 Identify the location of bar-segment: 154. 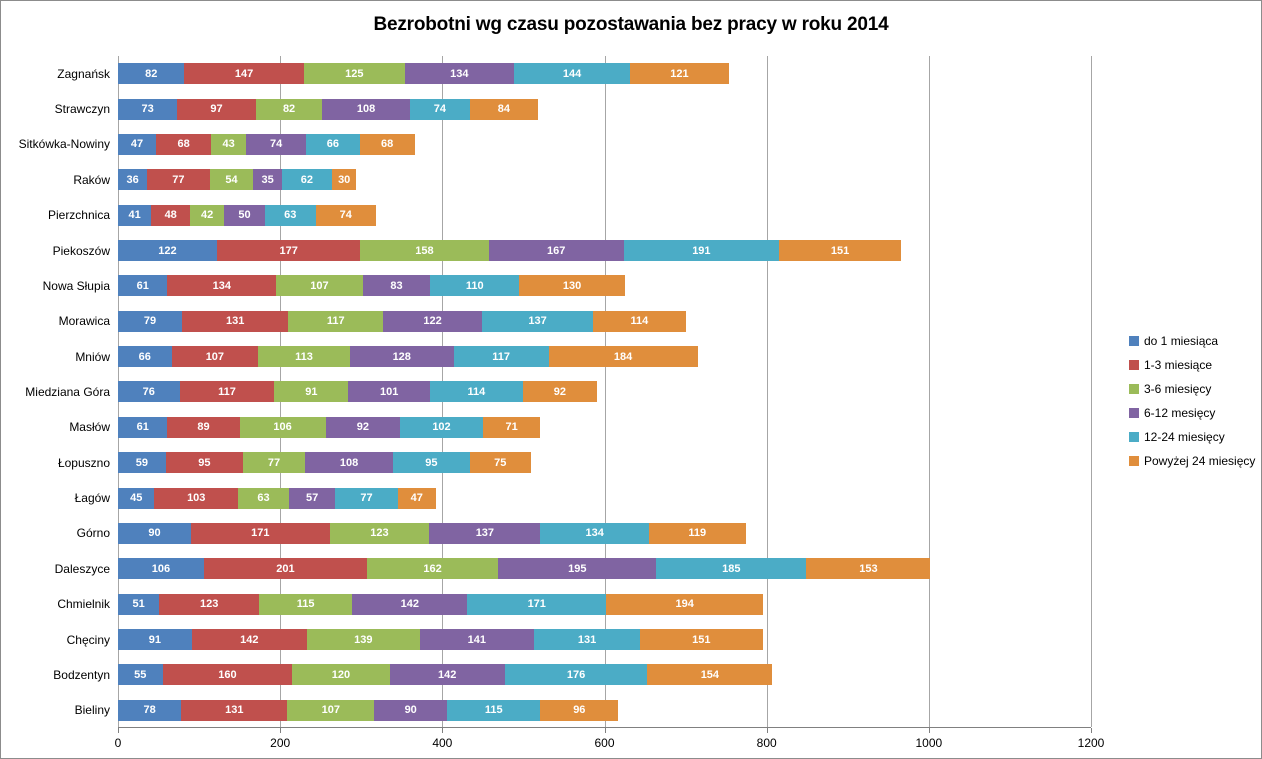
(710, 675).